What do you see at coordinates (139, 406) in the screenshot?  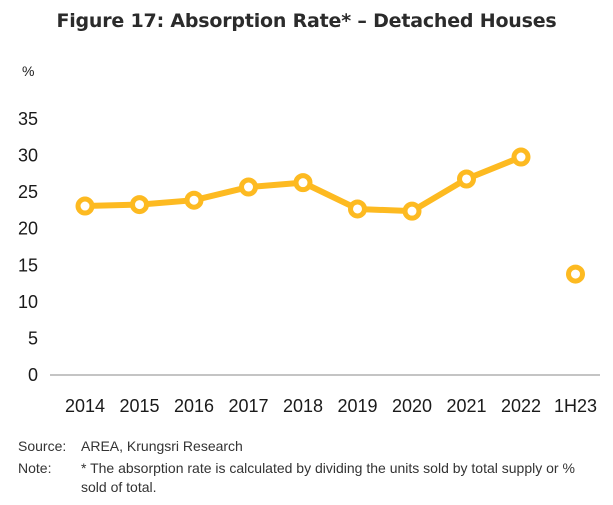 I see `x-tick-label: 2015` at bounding box center [139, 406].